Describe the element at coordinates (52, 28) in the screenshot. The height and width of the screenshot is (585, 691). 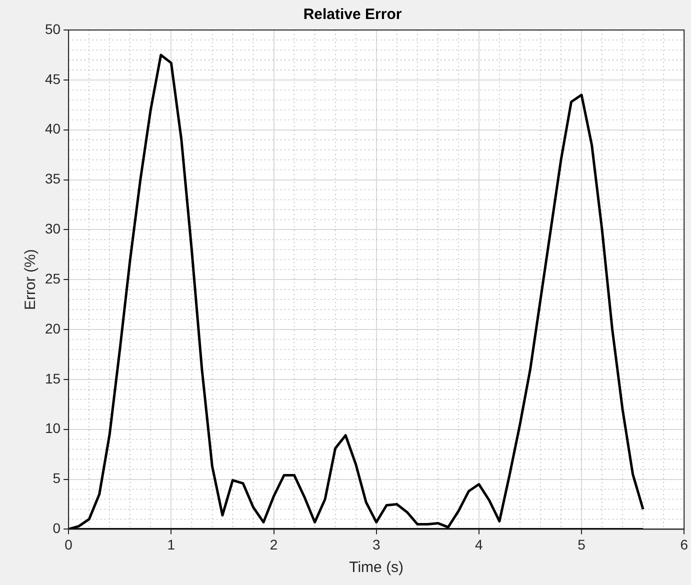
I see `y-tick-label: 50` at that location.